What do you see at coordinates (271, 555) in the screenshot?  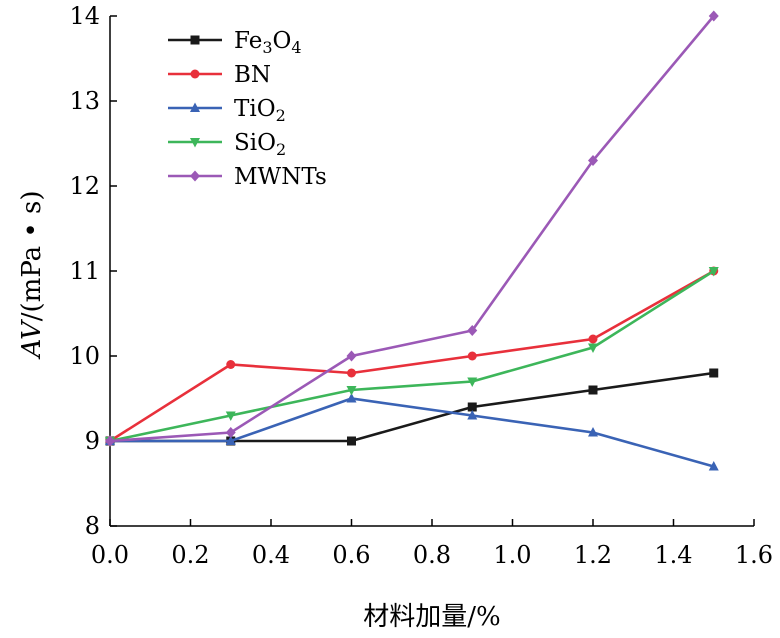 I see `x-tick-label: 0.4` at bounding box center [271, 555].